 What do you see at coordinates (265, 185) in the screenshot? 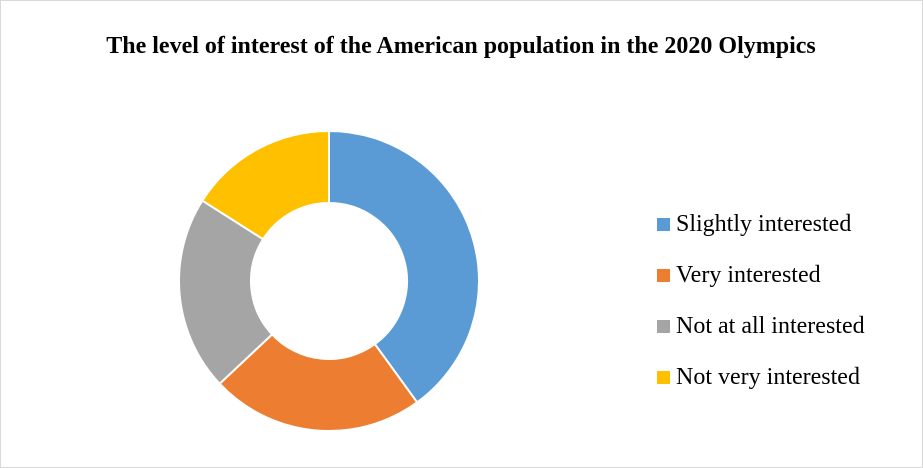
I see `donut-slice-not-very-interested` at bounding box center [265, 185].